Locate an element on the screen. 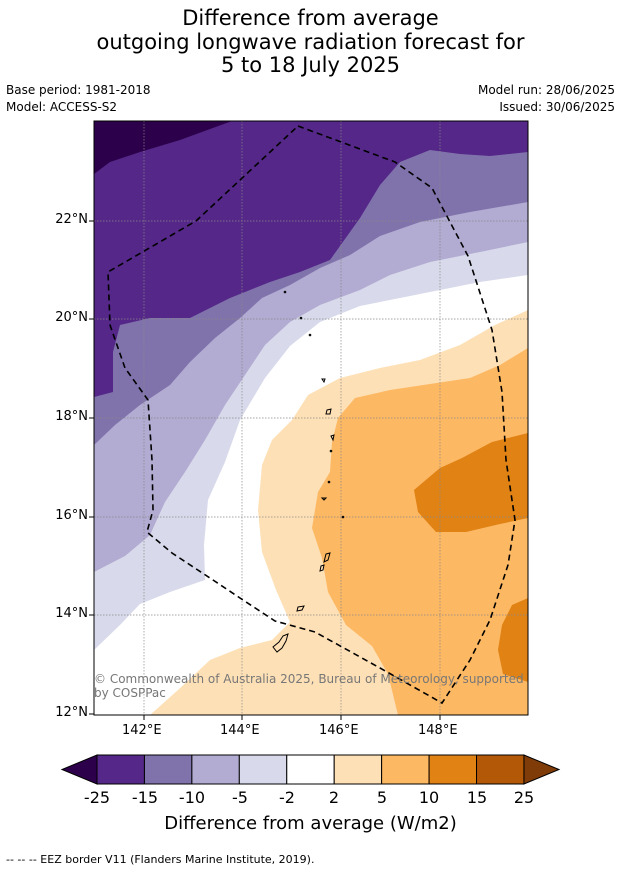  colorbar-tick-label: 15 is located at coordinates (477, 797).